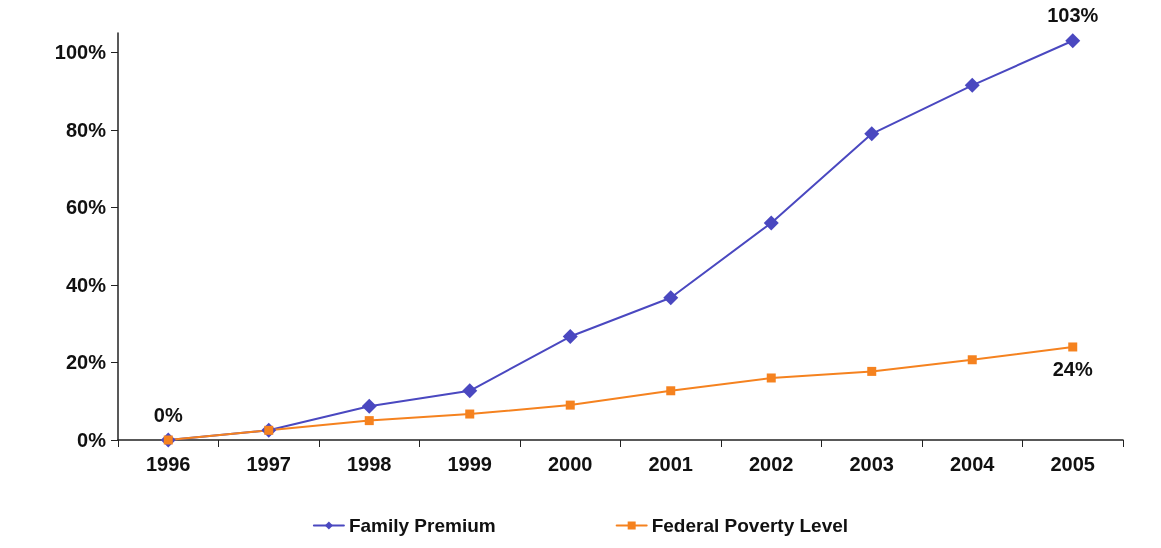 This screenshot has height=548, width=1161. What do you see at coordinates (570, 464) in the screenshot?
I see `x-tick-label: 2000` at bounding box center [570, 464].